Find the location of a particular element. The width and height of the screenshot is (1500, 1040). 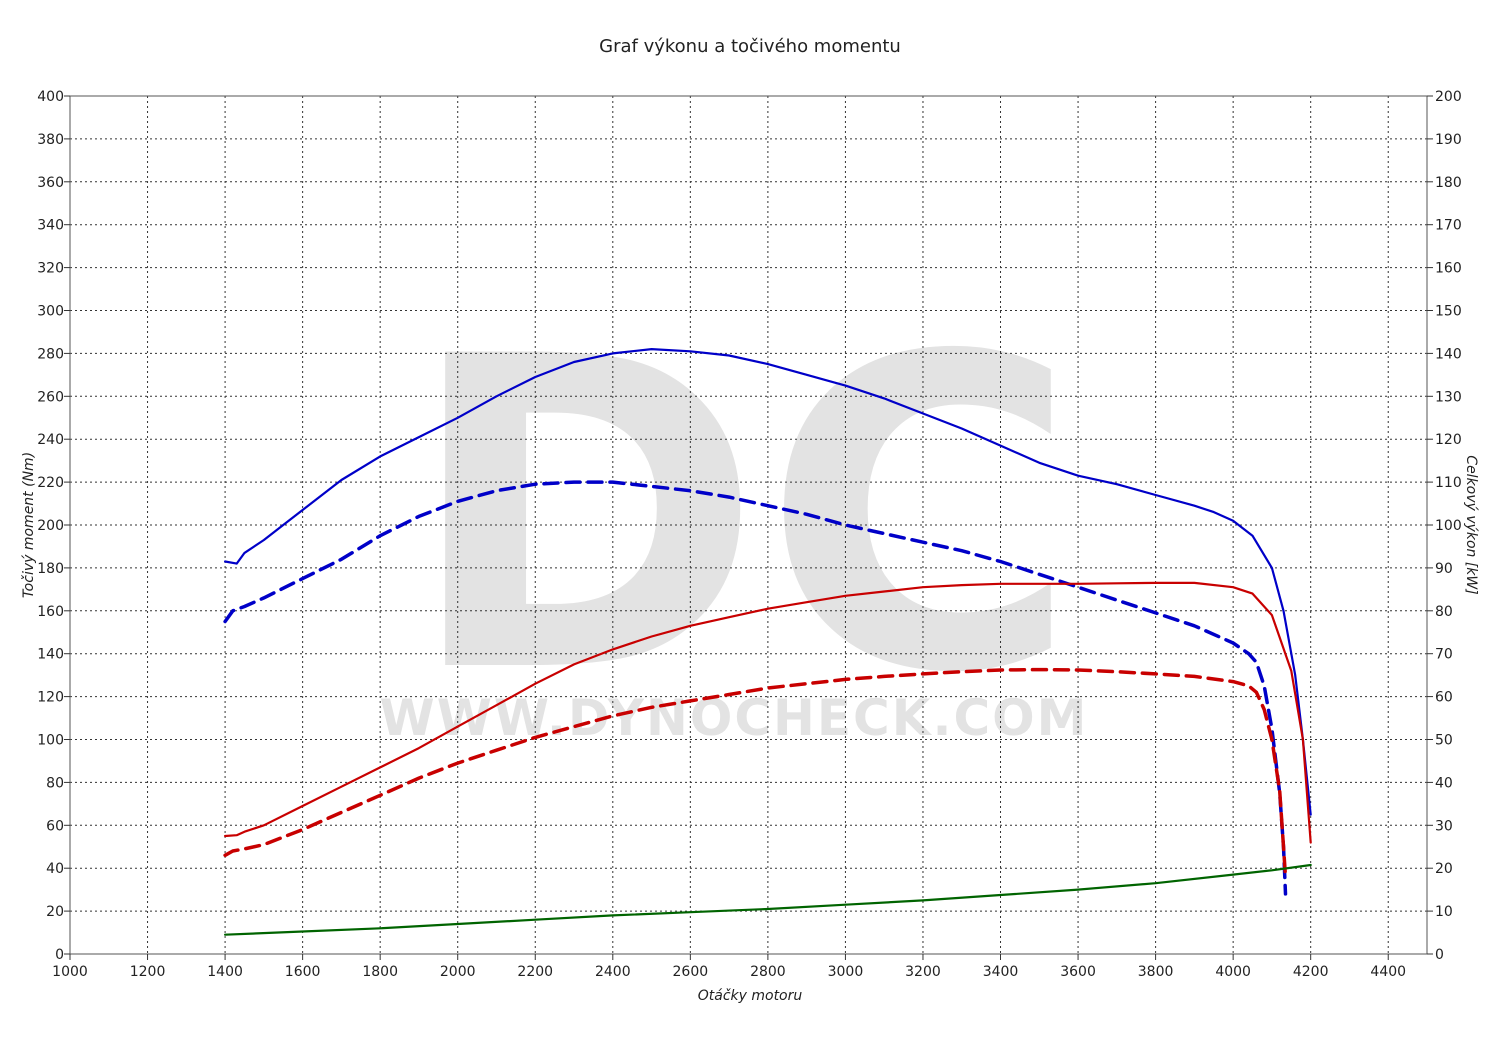

x-tick-label: 2000 is located at coordinates (458, 972).